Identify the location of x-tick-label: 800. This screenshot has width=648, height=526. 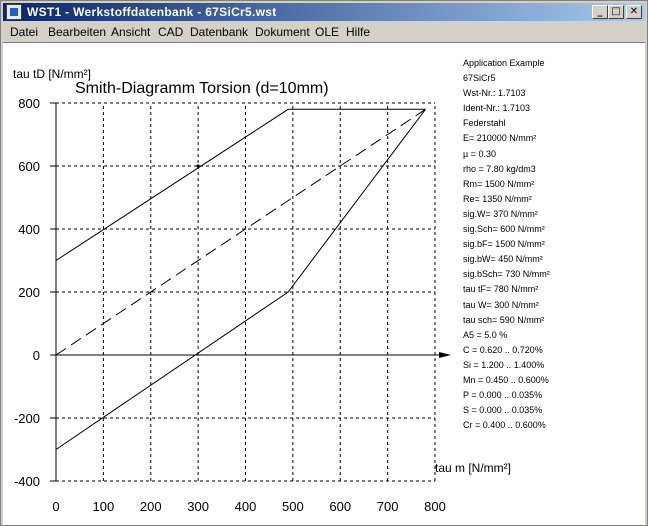
(435, 506).